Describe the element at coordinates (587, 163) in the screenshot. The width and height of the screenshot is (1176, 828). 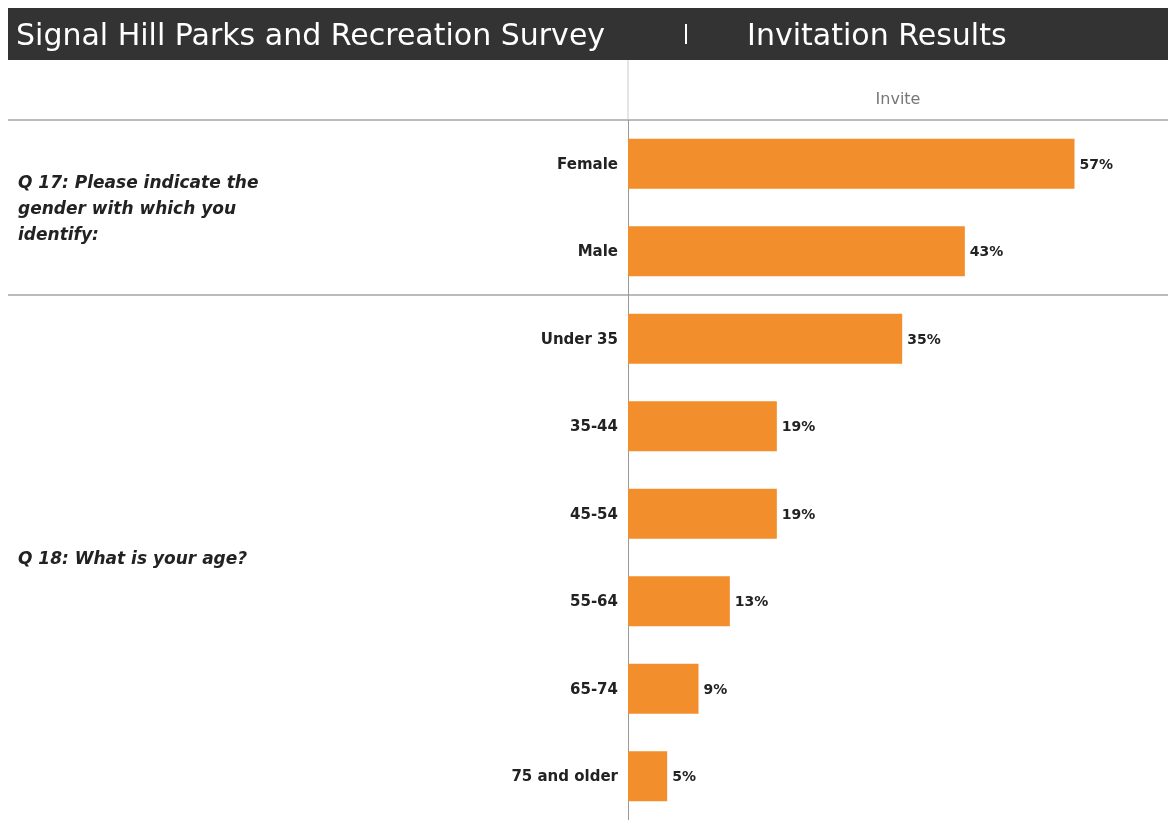
I see `y-tick-label: Female` at that location.